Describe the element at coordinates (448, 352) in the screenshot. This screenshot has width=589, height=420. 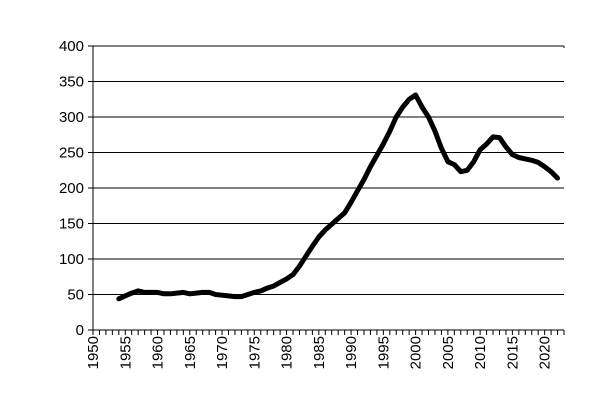
I see `x-tick-label: 2005` at that location.